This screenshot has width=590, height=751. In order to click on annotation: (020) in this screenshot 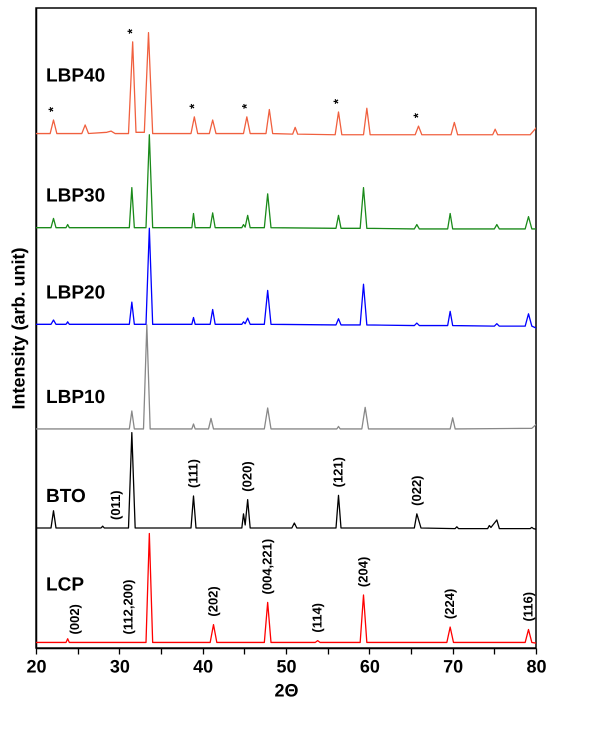, I will do `click(247, 476)`.